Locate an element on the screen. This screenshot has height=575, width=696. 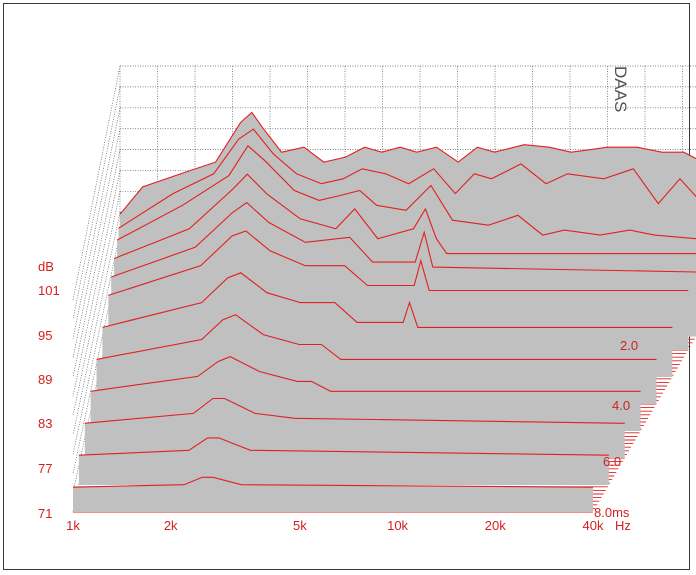
x-axis-unit: Hz is located at coordinates (623, 525).